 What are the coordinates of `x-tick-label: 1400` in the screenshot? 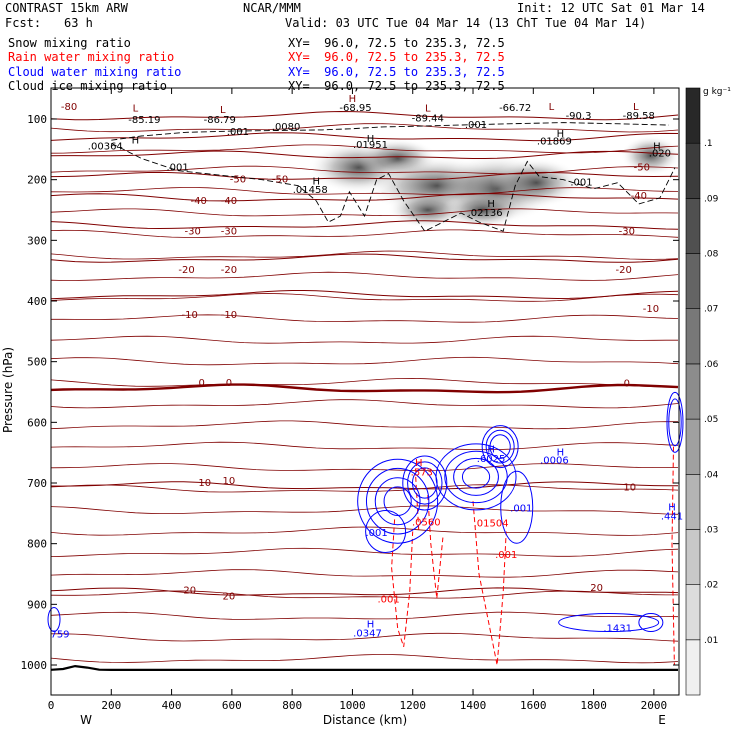 It's located at (473, 705).